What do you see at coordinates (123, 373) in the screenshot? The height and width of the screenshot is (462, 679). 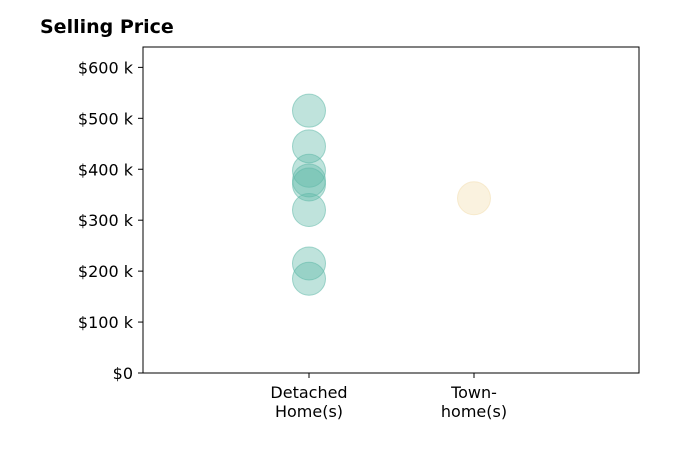 I see `y-tick-label: $0` at bounding box center [123, 373].